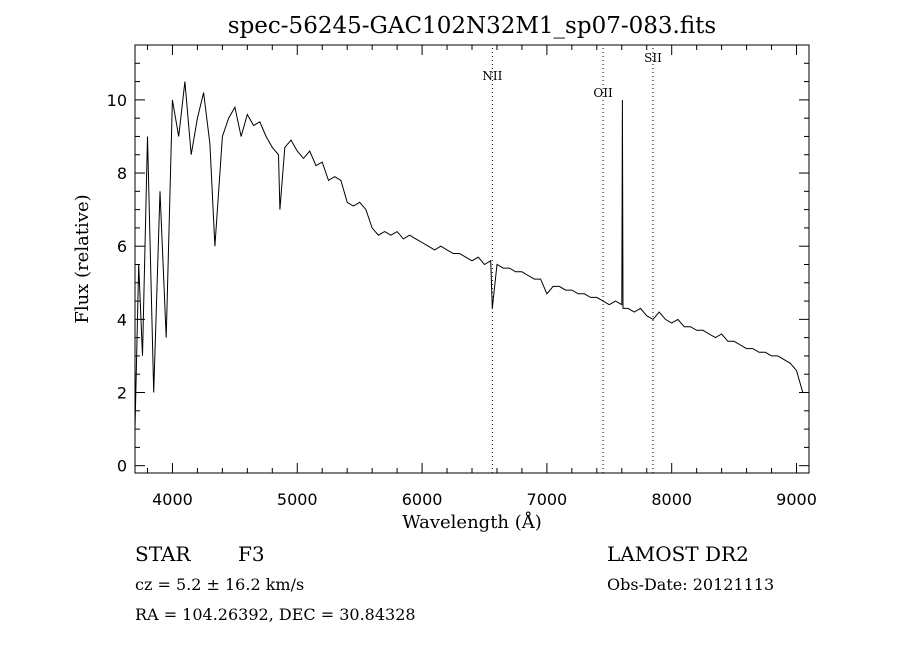 The image size is (900, 650). Describe the element at coordinates (251, 554) in the screenshot. I see `spectral-subclass: F3` at that location.